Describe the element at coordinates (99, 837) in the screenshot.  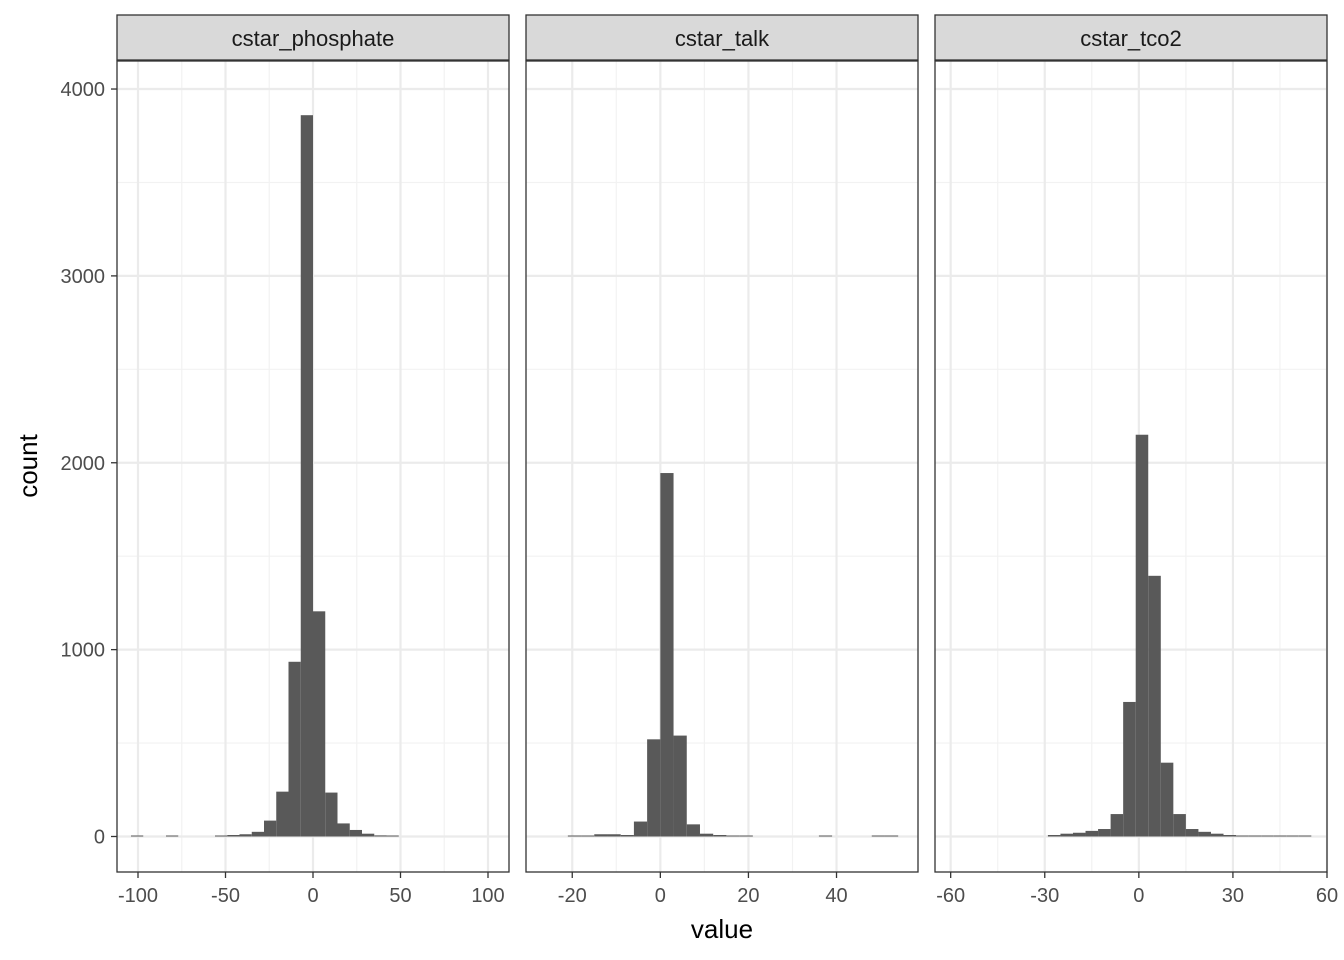
I see `y-tick-label: 0` at that location.